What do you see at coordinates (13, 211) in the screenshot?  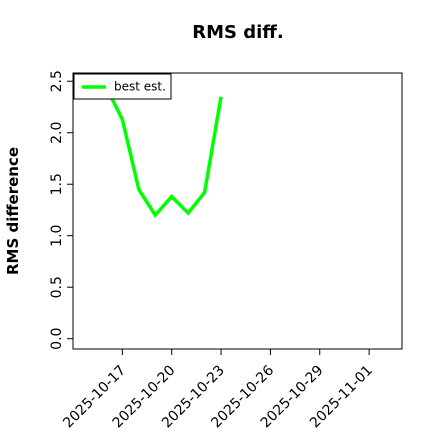 I see `y-axis-label: RMS difference` at bounding box center [13, 211].